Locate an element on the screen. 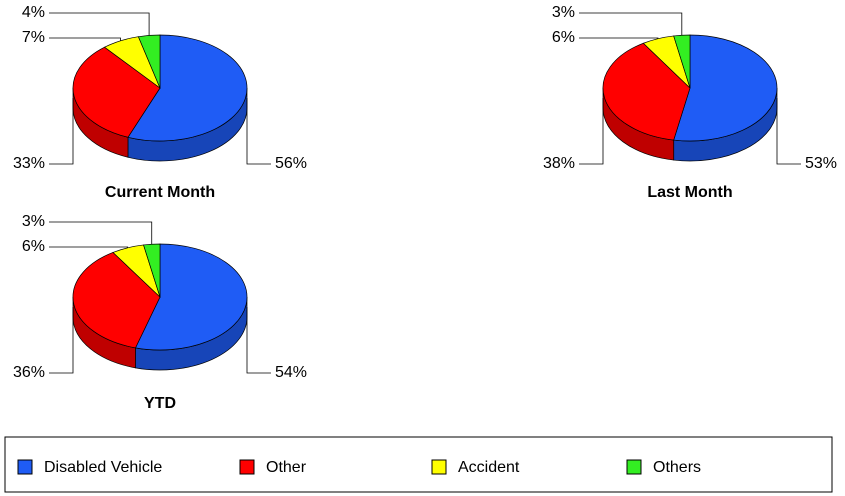 The width and height of the screenshot is (845, 496). data-label: 4% is located at coordinates (33, 12).